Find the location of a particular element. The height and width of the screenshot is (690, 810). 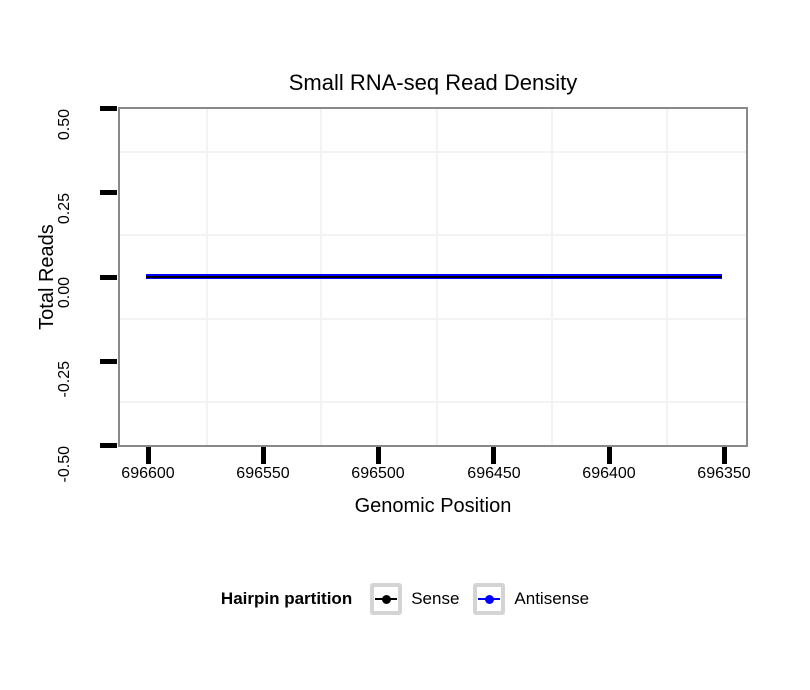

x-axis-tick-label: 696400 is located at coordinates (609, 473).